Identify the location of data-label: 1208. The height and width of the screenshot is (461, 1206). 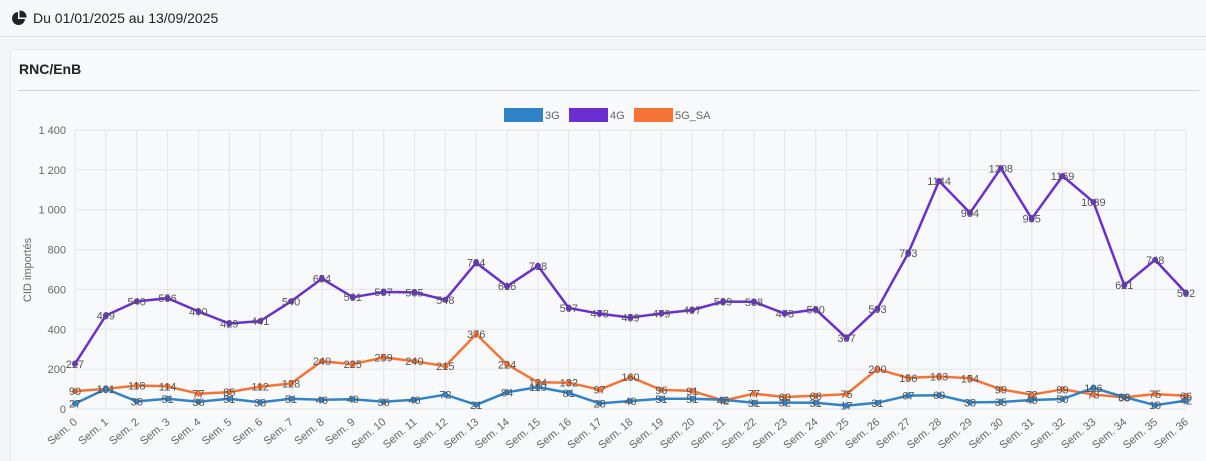
(1001, 169).